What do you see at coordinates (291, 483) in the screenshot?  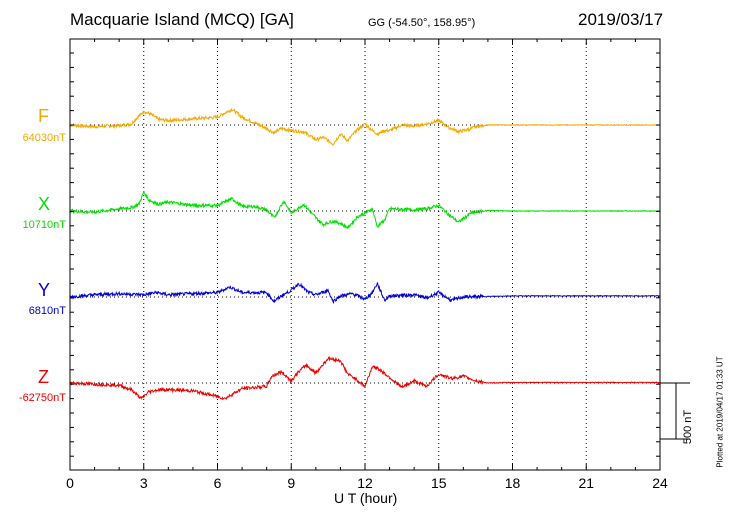 I see `x-tick-label-9: 9` at bounding box center [291, 483].